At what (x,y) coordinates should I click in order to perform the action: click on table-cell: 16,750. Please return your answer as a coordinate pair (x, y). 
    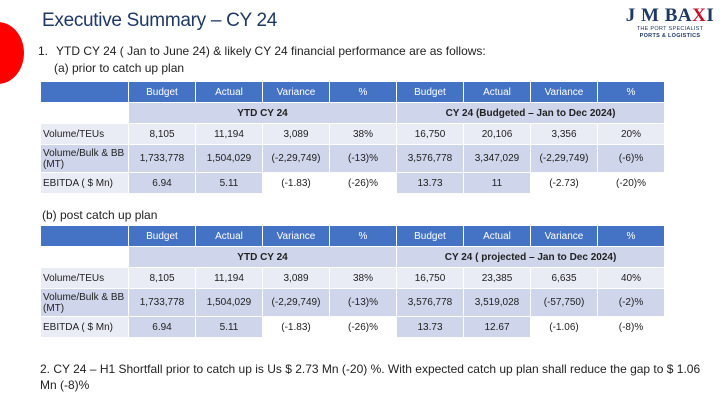
    Looking at the image, I should click on (430, 278).